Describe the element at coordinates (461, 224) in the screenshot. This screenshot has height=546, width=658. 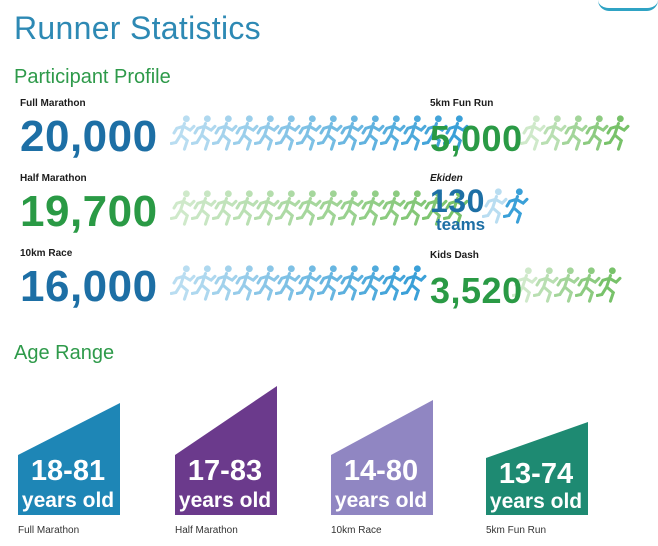
I see `stat-sub-label: teams` at that location.